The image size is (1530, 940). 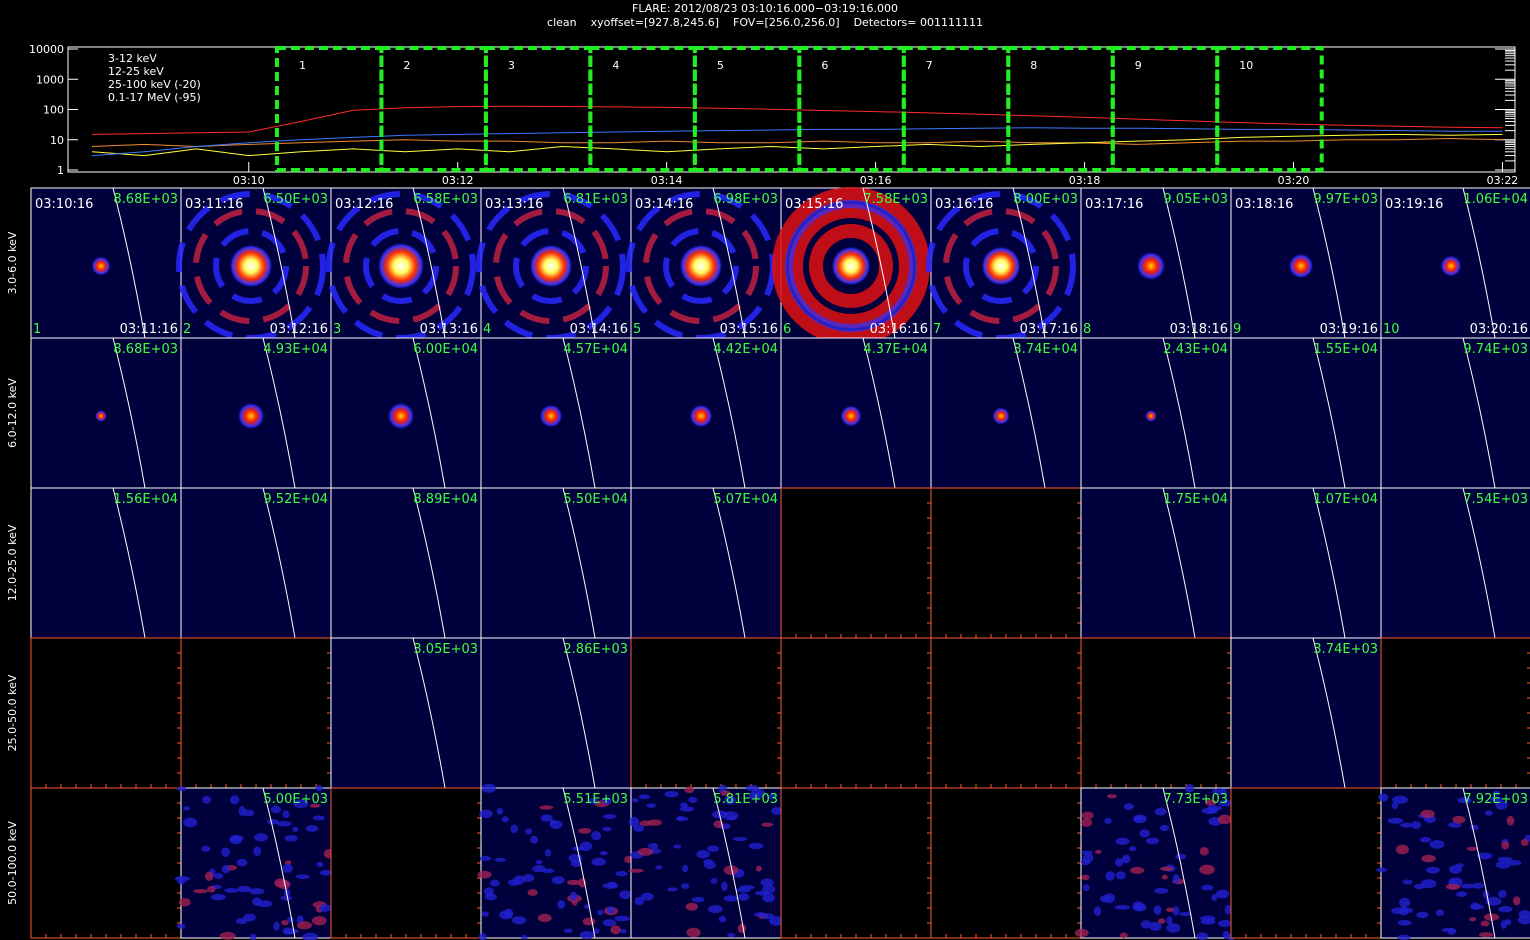 I want to click on image-cell: 9.52E+04, so click(x=256, y=563).